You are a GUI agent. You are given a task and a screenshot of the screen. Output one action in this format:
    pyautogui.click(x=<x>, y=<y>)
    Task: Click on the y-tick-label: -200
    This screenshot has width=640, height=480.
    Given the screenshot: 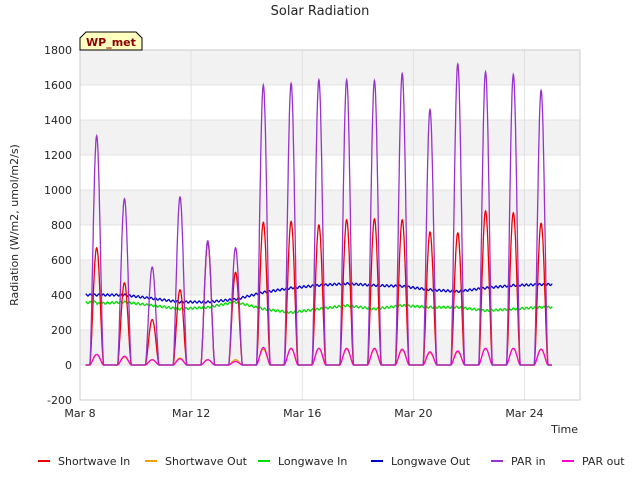 What is the action you would take?
    pyautogui.click(x=59, y=400)
    